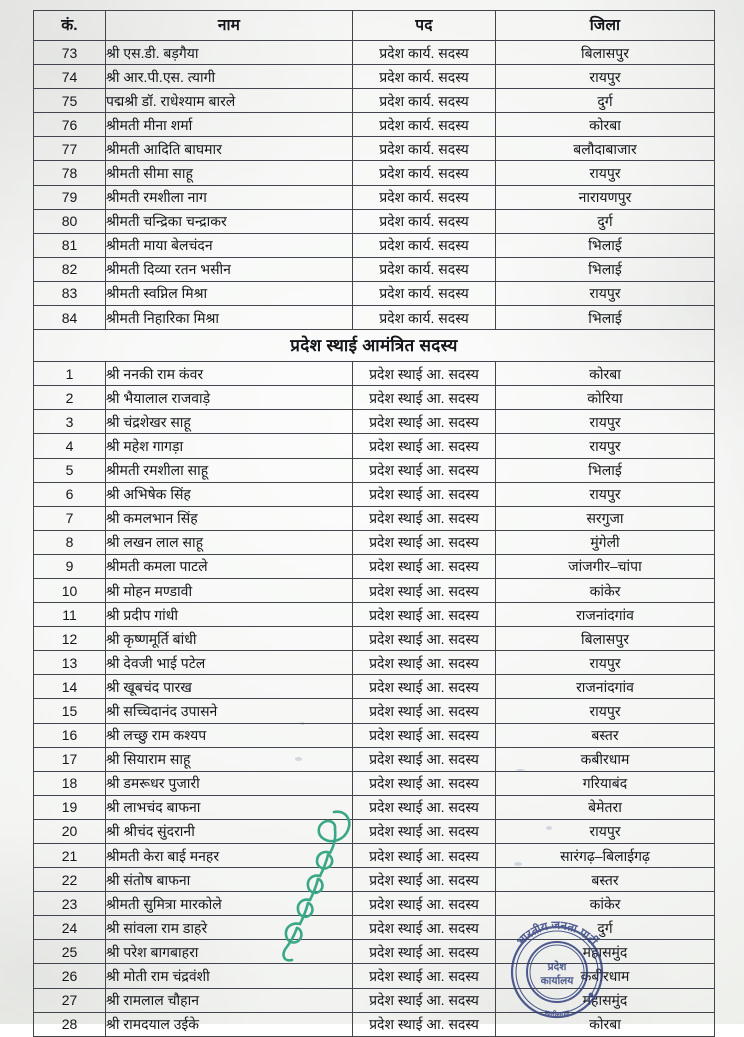 This screenshot has height=1037, width=744. I want to click on cell-name: श्री कृष्णमूर्ति बांधी, so click(229, 639).